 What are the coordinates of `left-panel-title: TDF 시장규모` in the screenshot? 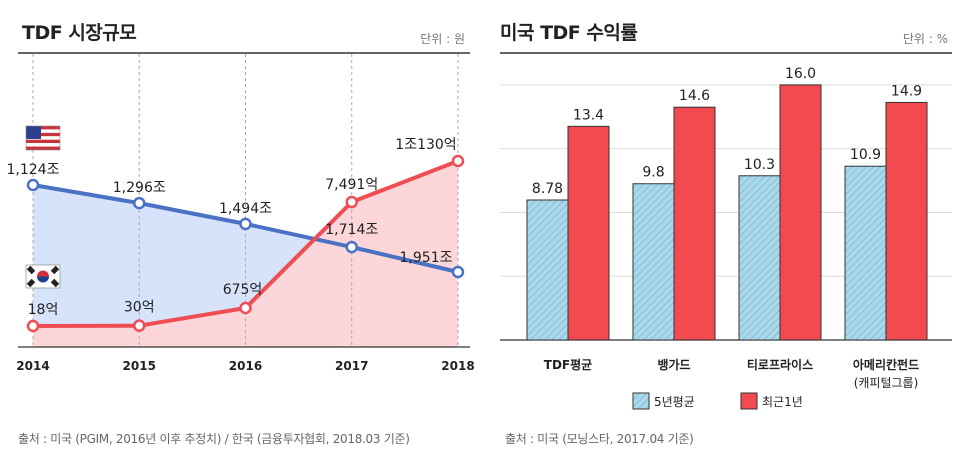 It's located at (79, 33).